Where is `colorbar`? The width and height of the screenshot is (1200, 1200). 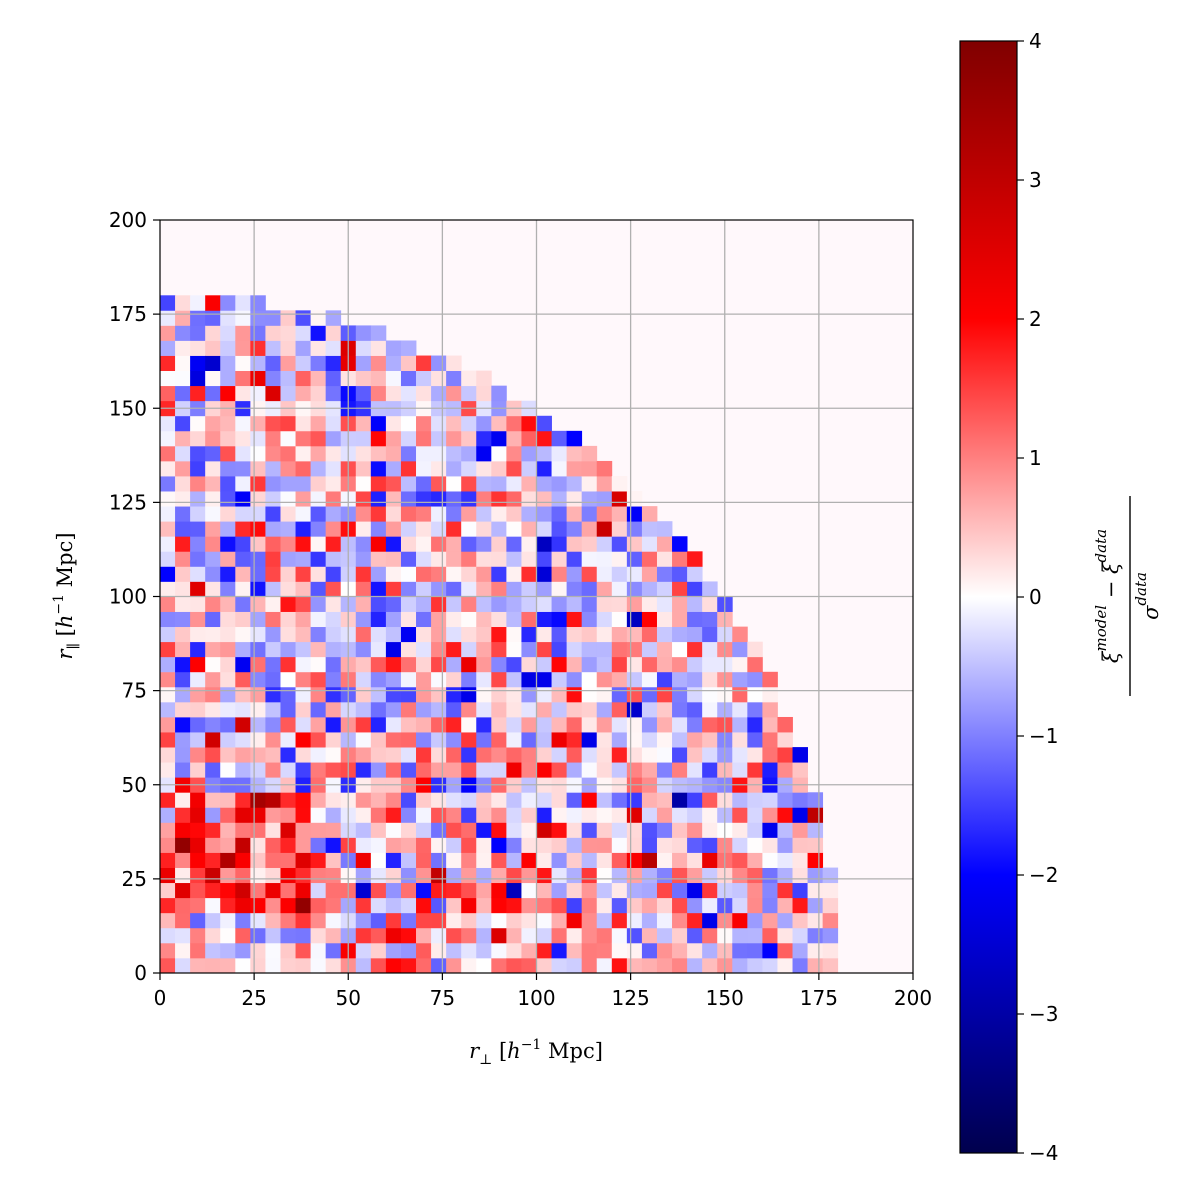
colorbar is located at coordinates (988, 597).